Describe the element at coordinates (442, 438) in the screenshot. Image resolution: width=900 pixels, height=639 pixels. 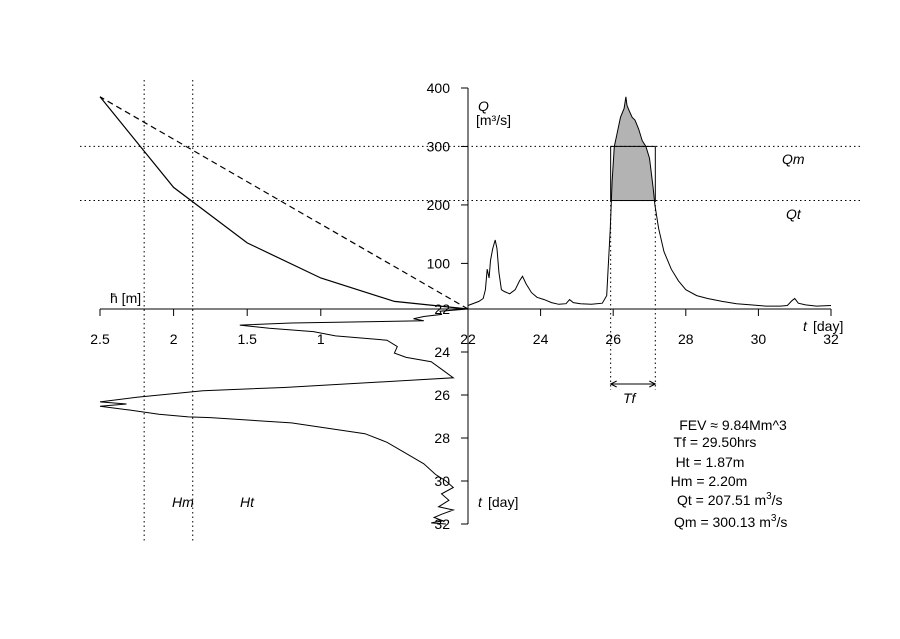
I see `time-tick-label-down: 28` at that location.